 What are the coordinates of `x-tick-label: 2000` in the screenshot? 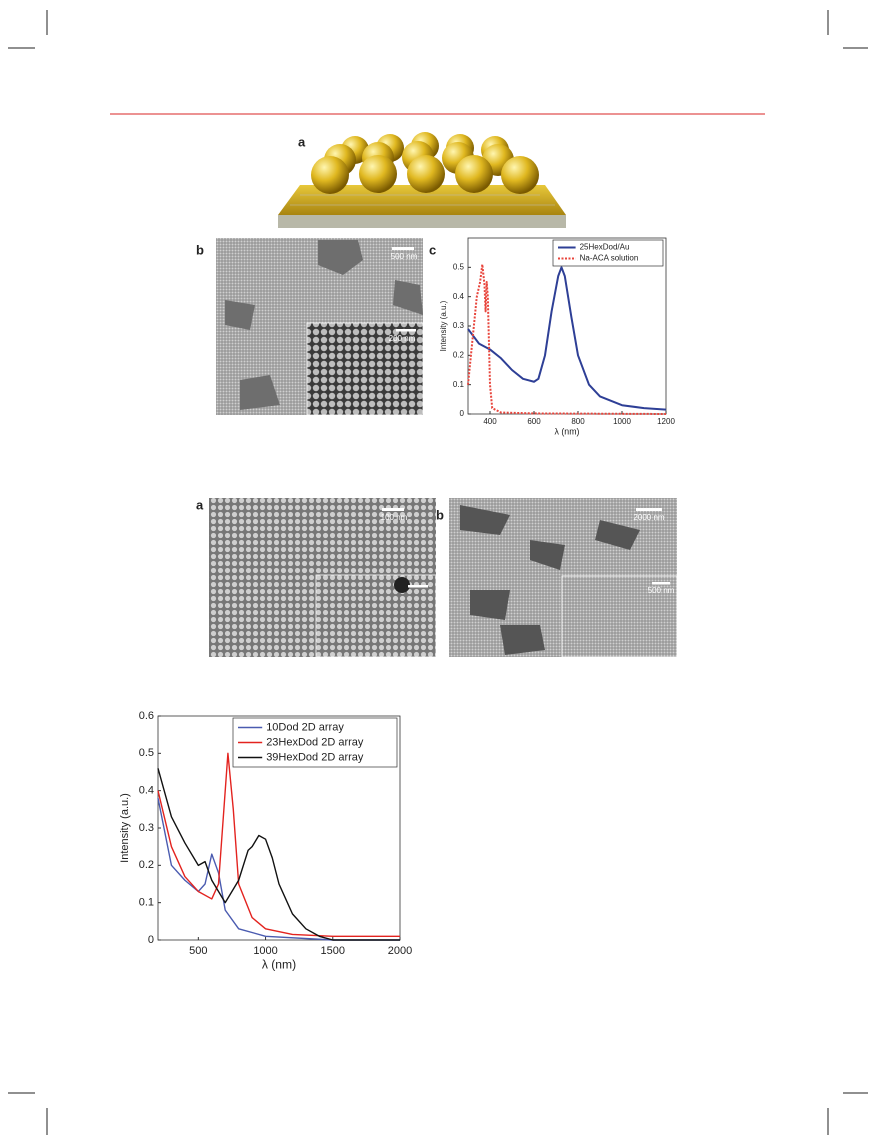 It's located at (400, 951).